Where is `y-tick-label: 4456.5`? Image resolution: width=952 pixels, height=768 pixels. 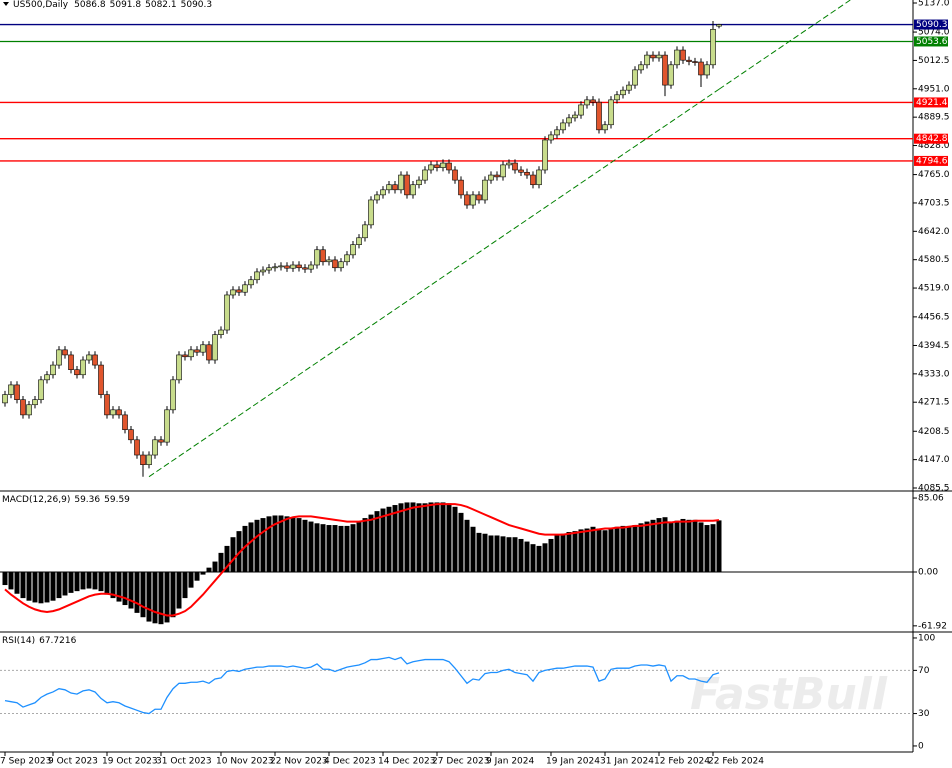 y-tick-label: 4456.5 is located at coordinates (934, 317).